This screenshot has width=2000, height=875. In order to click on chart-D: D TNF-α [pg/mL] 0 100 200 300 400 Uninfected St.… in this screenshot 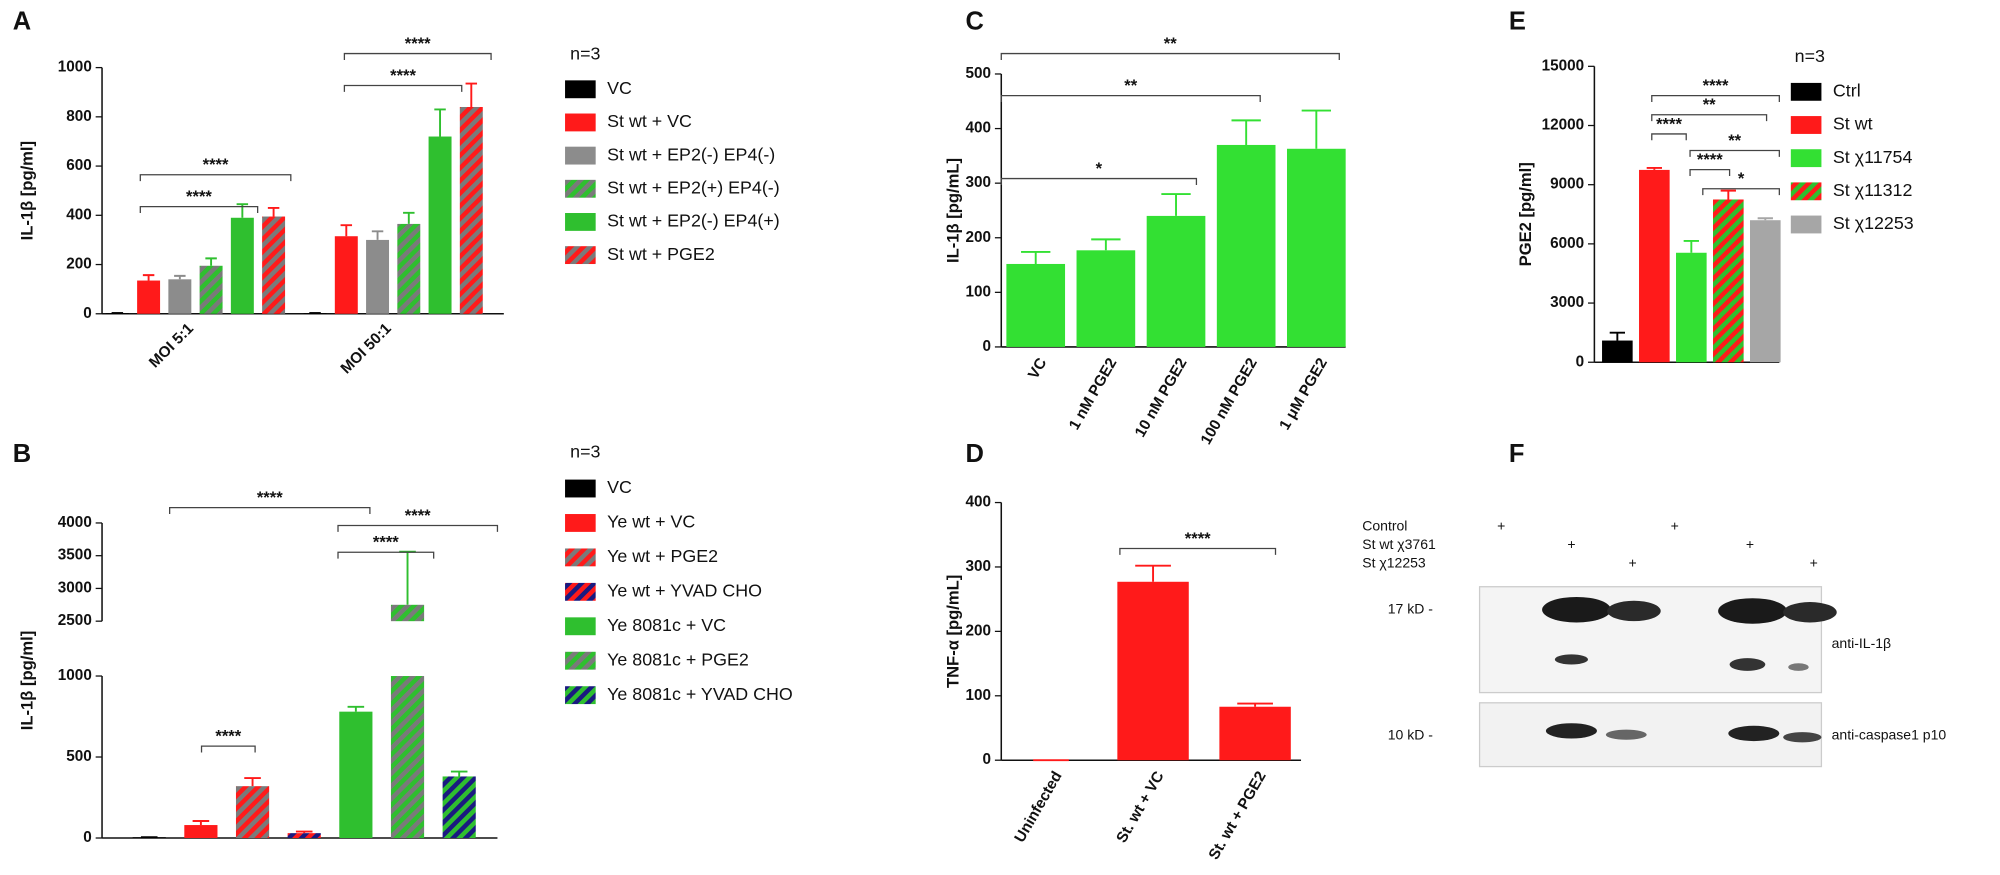, I will do `click(1122, 651)`.